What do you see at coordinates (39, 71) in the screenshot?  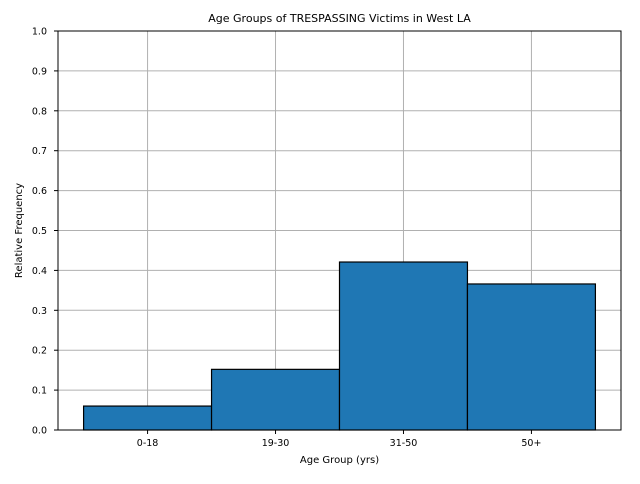 I see `y-tick-label: 0.9` at bounding box center [39, 71].